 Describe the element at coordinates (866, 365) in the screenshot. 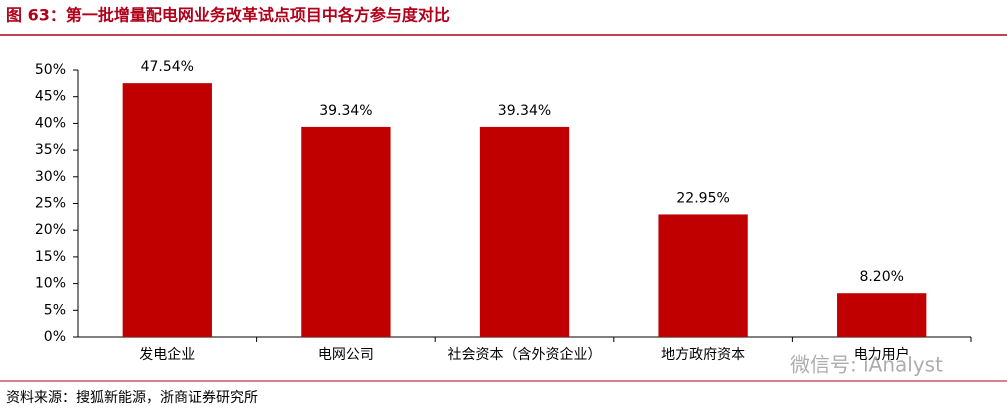

I see `watermark: 微信号: iAnalyst` at that location.